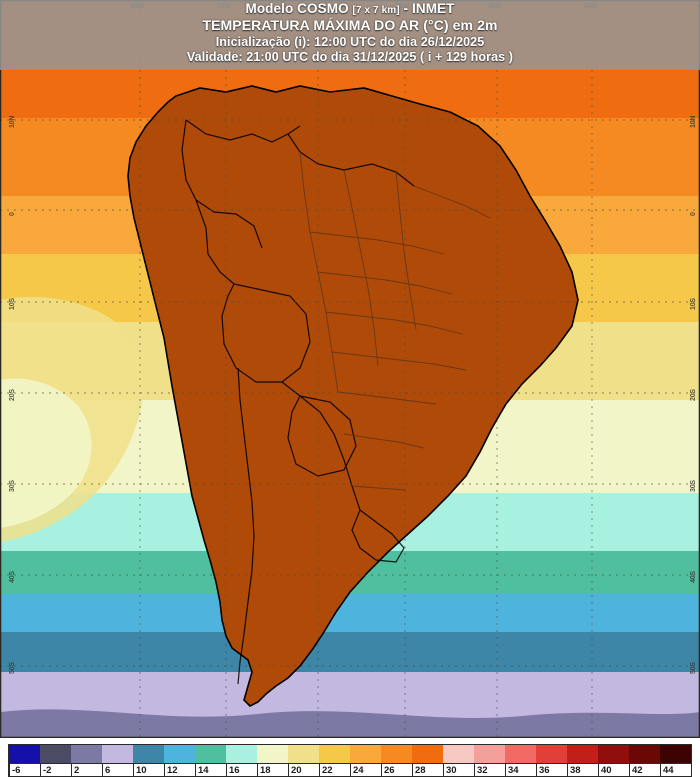 This screenshot has width=700, height=777. Describe the element at coordinates (350, 25) in the screenshot. I see `title-line-variable: TEMPERATURA MÁXIMA DO AR (°C) em 2m` at that location.